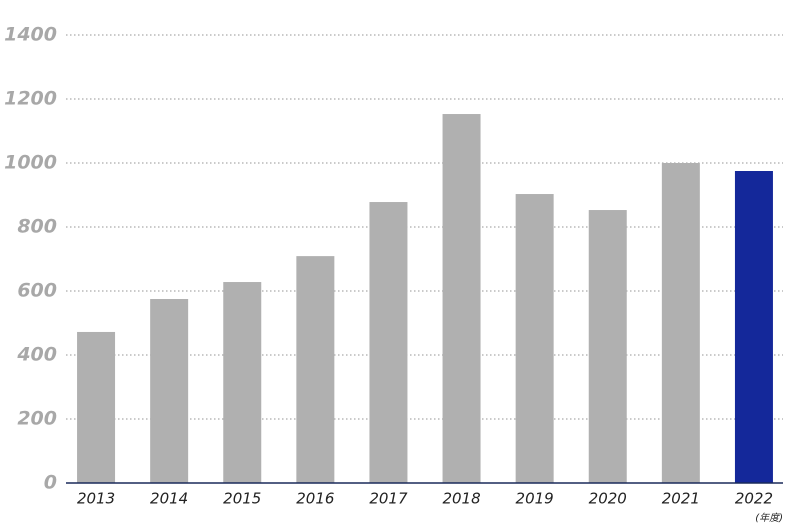  I want to click on y-tick-label: 1400, so click(30, 35).